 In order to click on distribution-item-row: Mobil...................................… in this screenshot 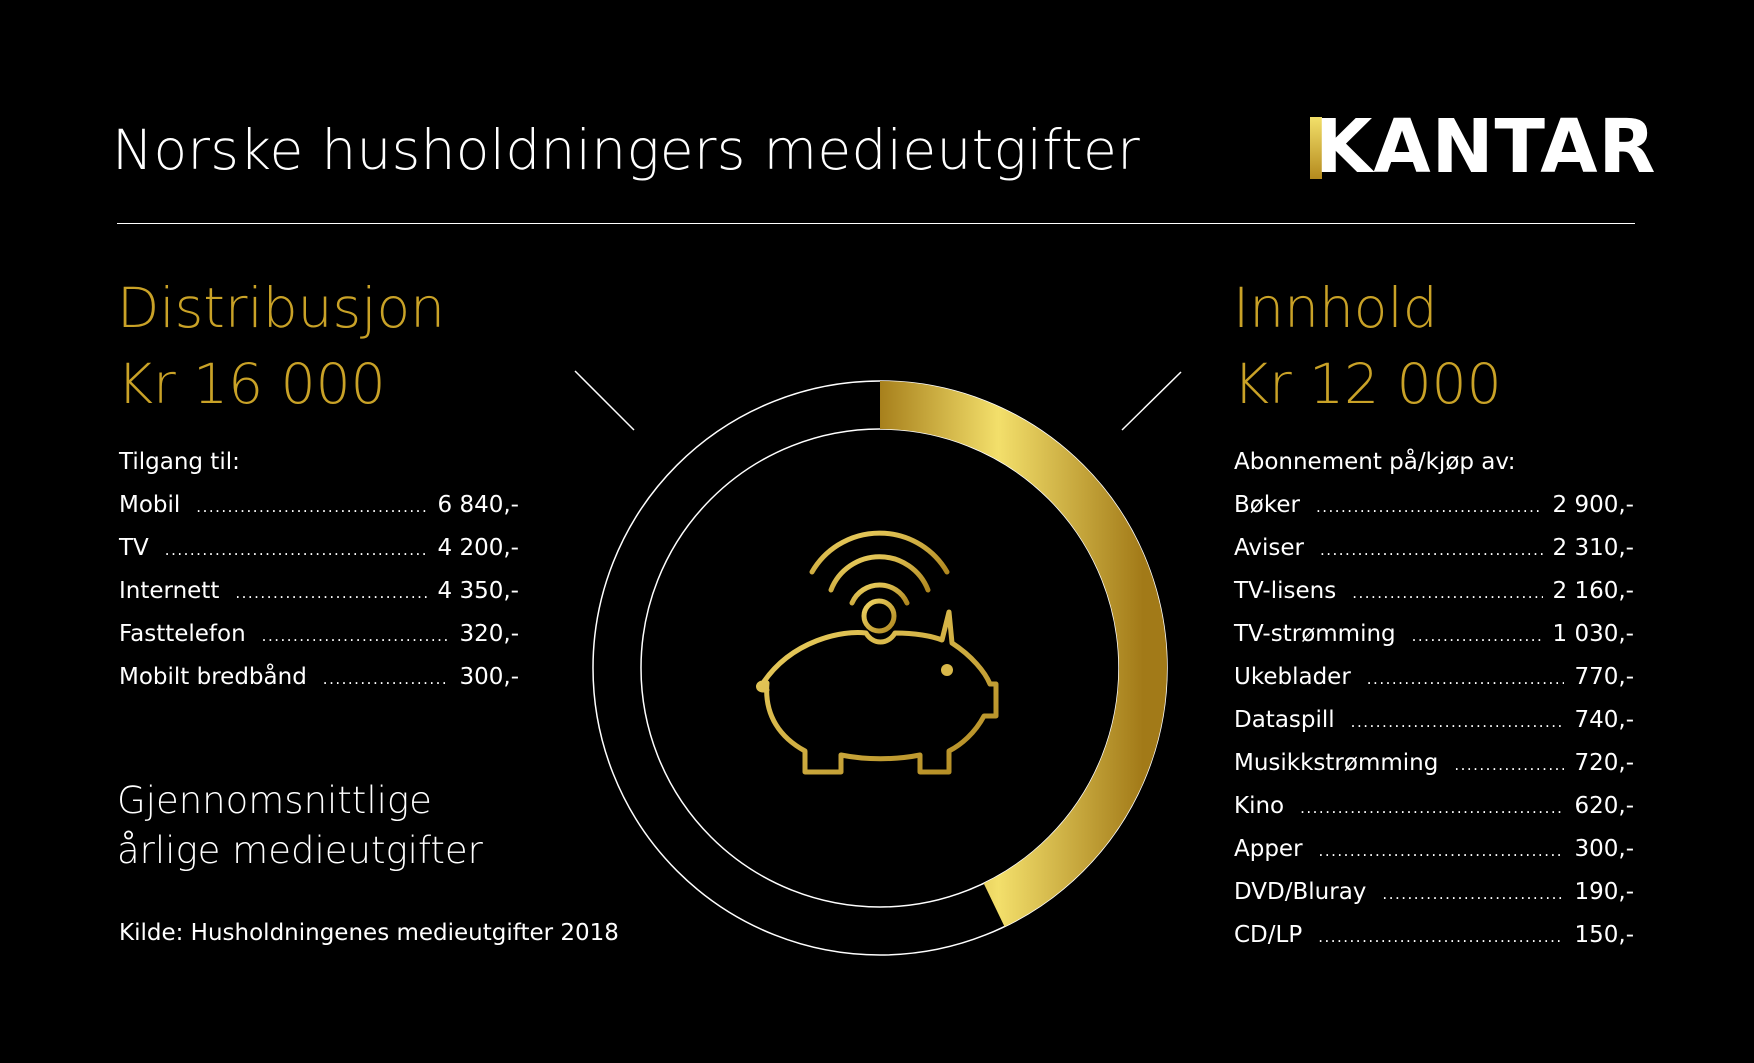, I will do `click(319, 511)`.